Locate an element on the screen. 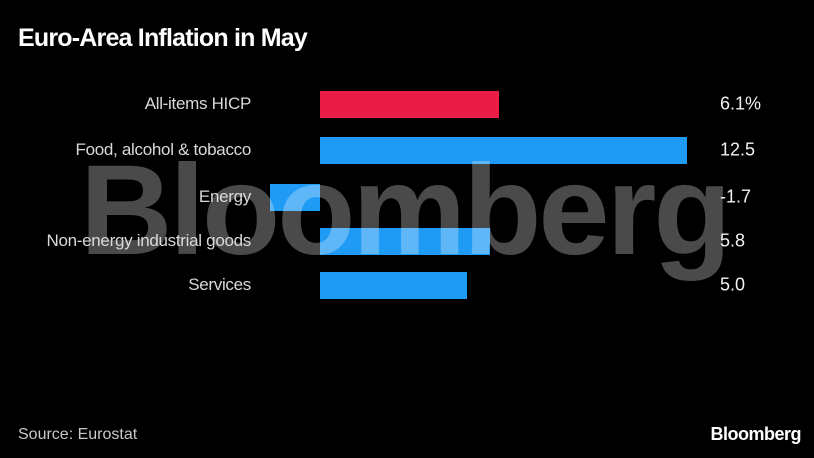 The height and width of the screenshot is (458, 814). value-label: 6.1% is located at coordinates (741, 103).